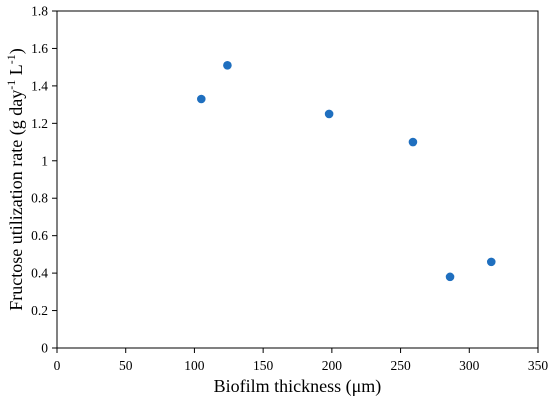 Image resolution: width=550 pixels, height=403 pixels. Describe the element at coordinates (39, 310) in the screenshot. I see `y-tick-label: 0.2` at that location.